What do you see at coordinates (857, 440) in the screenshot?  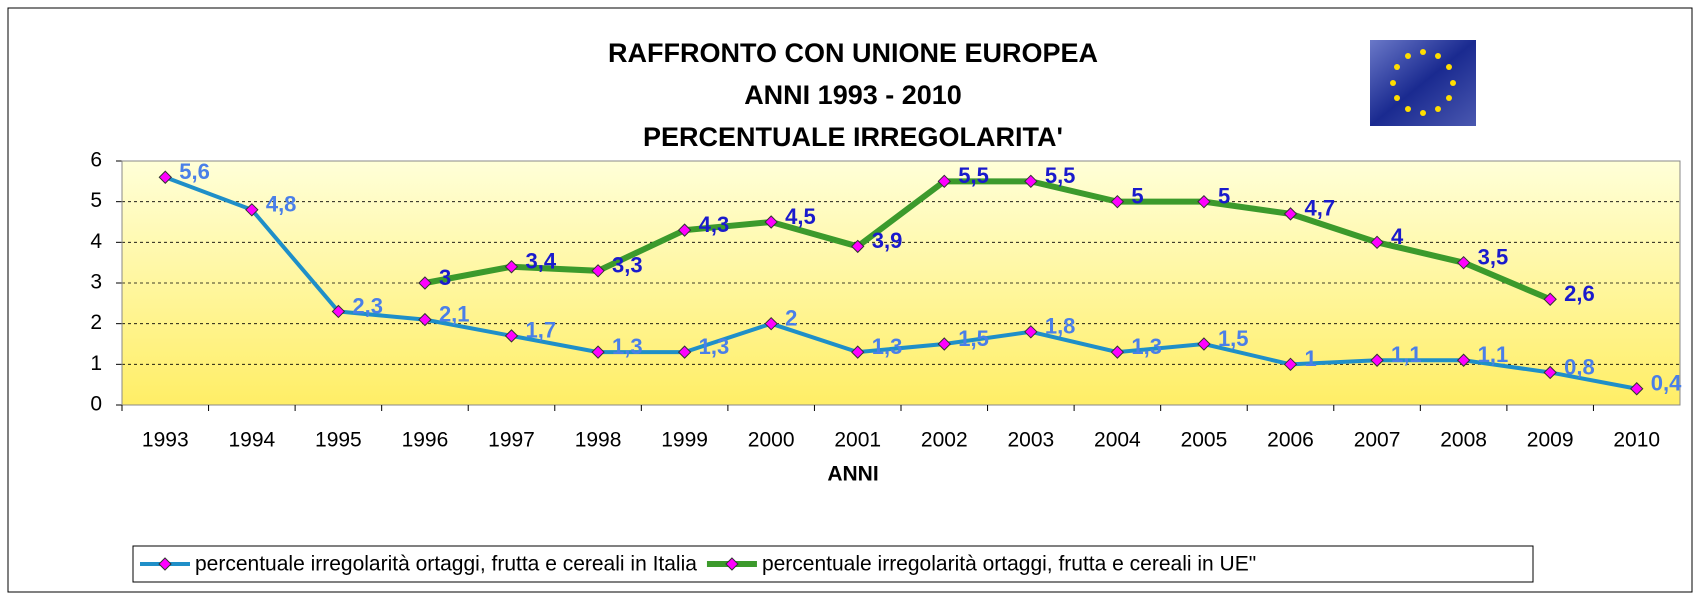 I see `x-tick-label: 2001` at bounding box center [857, 440].